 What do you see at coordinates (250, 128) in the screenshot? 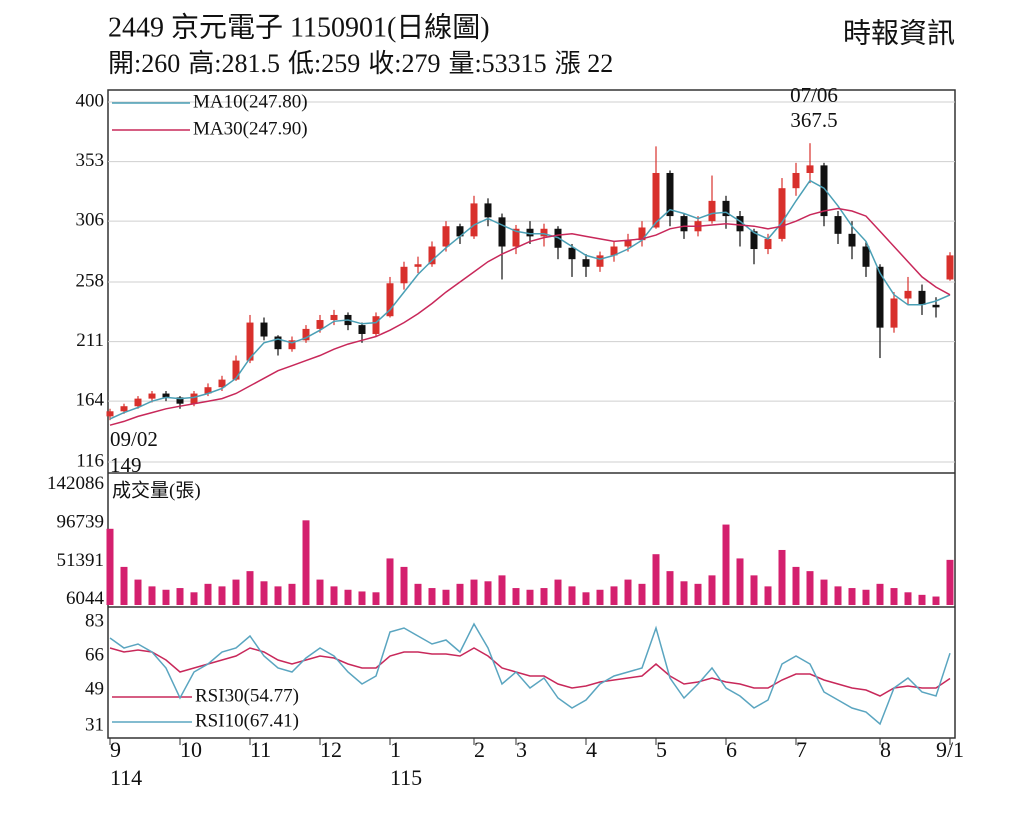
I see `legend-label: MA30(247.90)` at bounding box center [250, 128].